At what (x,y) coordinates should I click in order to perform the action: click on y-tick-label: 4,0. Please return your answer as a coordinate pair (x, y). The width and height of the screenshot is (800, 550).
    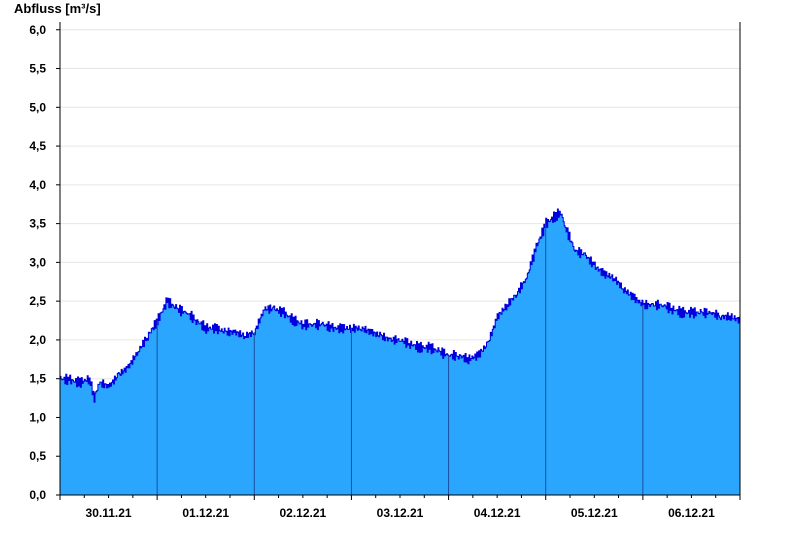
    Looking at the image, I should click on (37, 185).